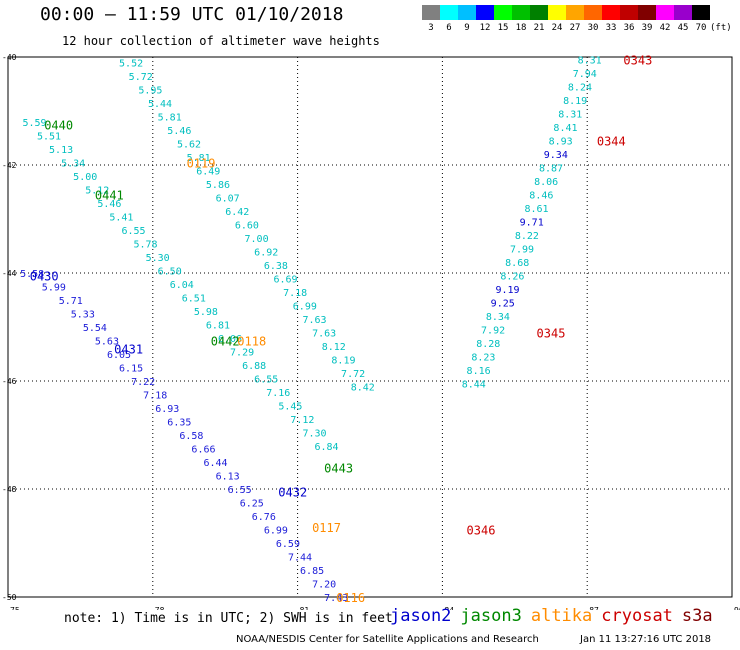  I want to click on wave-height-value: 5.30, so click(158, 258).